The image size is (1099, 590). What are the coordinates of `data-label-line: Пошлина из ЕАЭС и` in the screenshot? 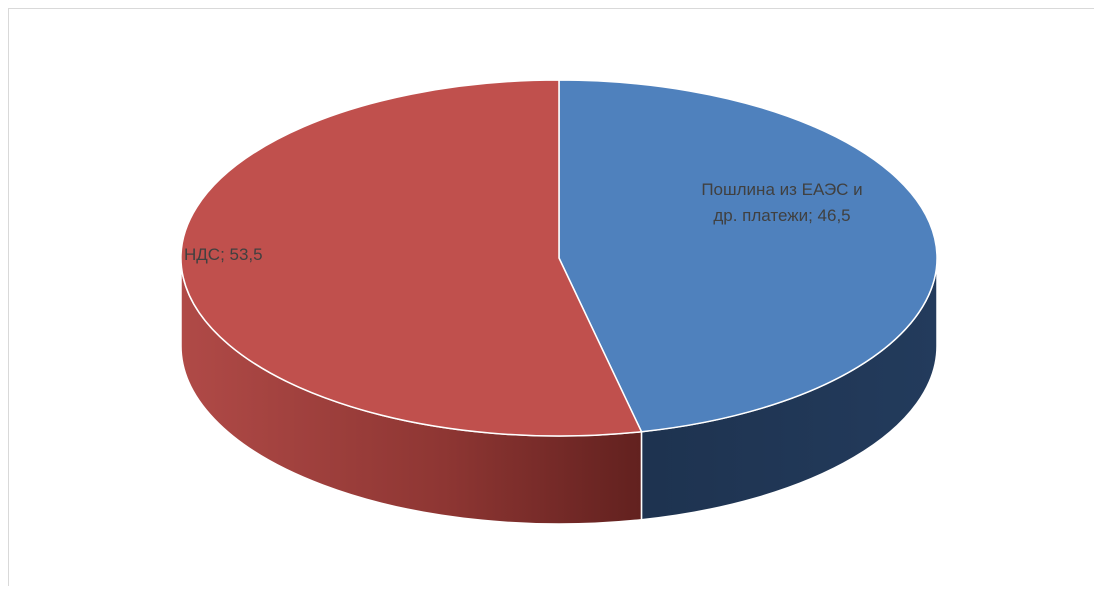 It's located at (781, 189).